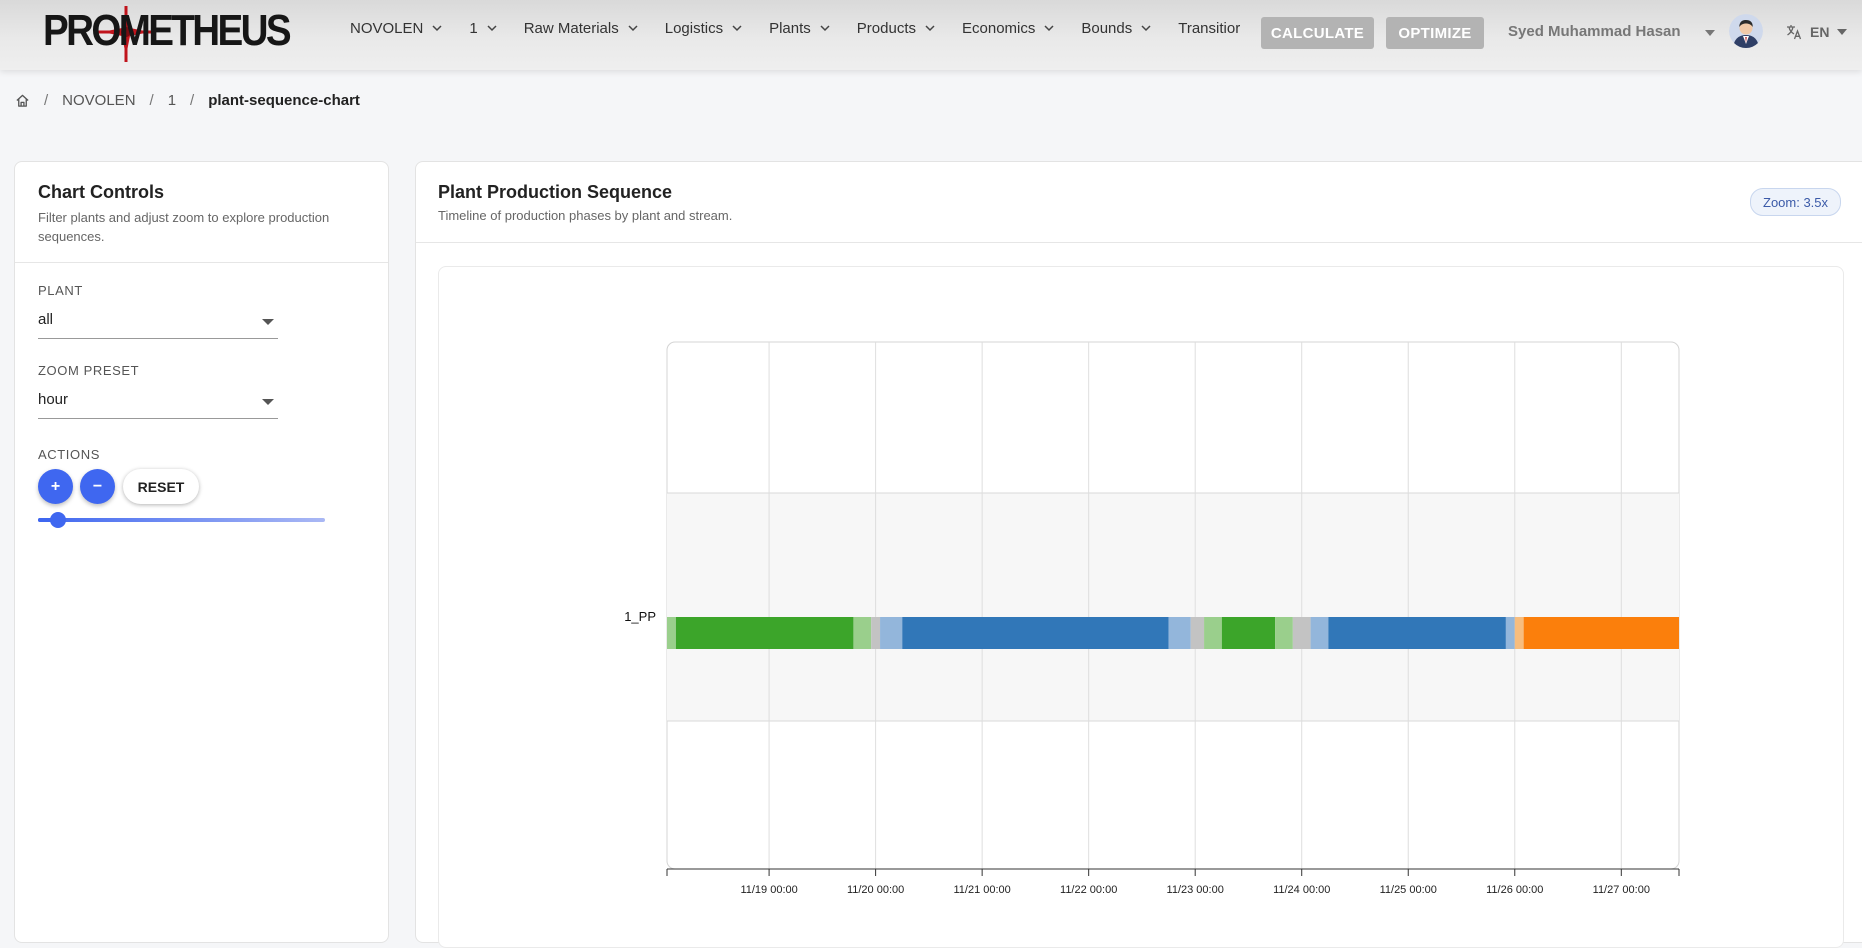 The height and width of the screenshot is (948, 1862). What do you see at coordinates (1710, 33) in the screenshot?
I see `user-menu-caret-icon` at bounding box center [1710, 33].